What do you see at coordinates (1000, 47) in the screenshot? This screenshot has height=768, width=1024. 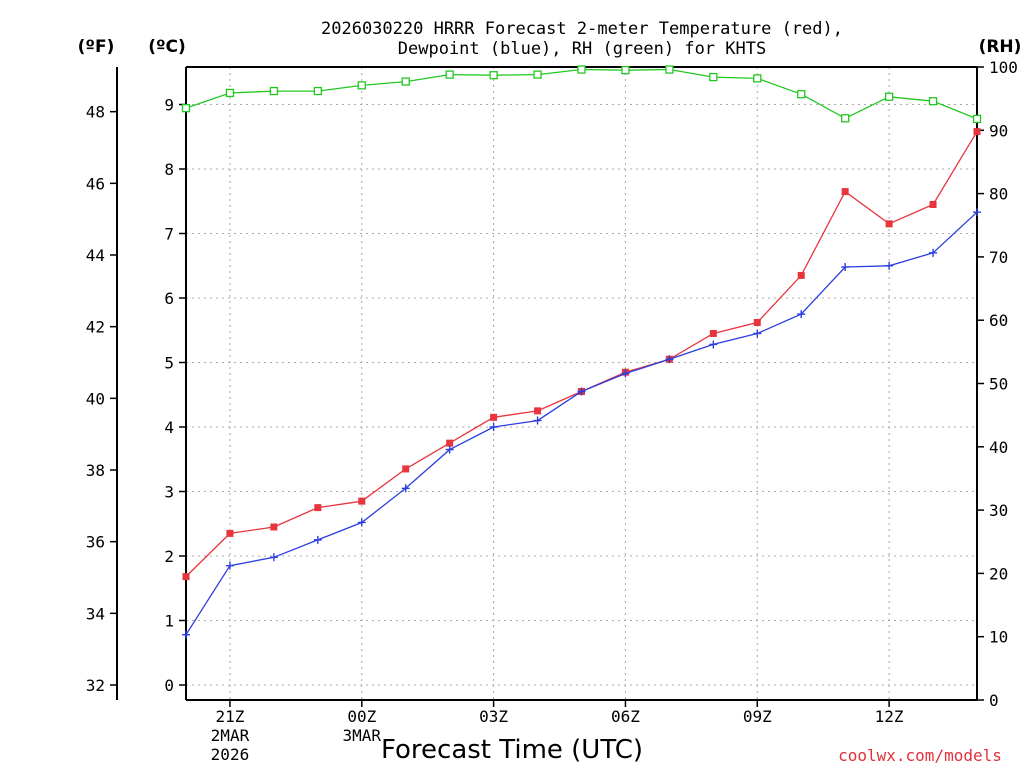 I see `rh-unit-label: (RH)` at bounding box center [1000, 47].